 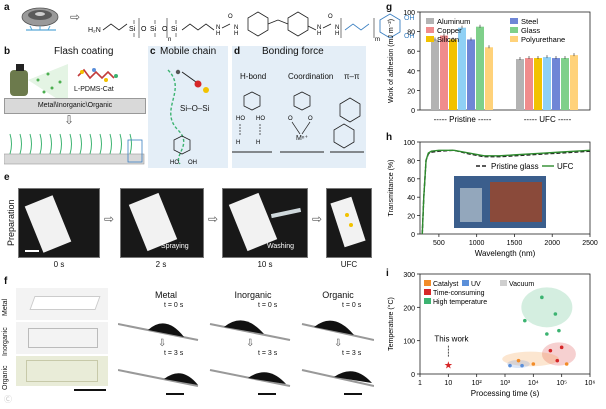 What do you see at coordinates (64, 85) in the screenshot?
I see `spray-can-illustration` at bounding box center [64, 85].